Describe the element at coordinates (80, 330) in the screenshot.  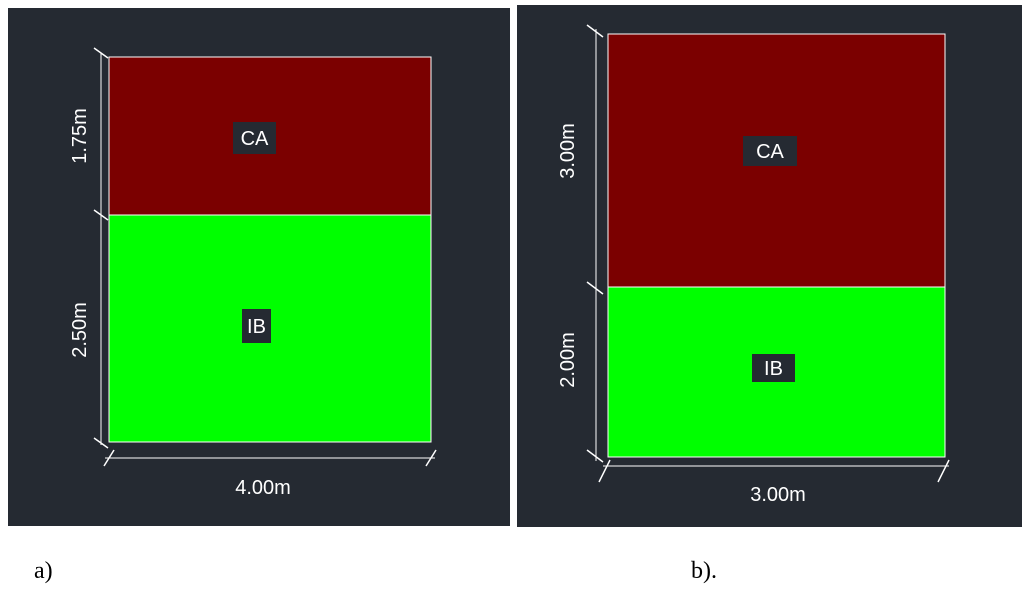
I see `bottom-height-label: 2.50m` at that location.